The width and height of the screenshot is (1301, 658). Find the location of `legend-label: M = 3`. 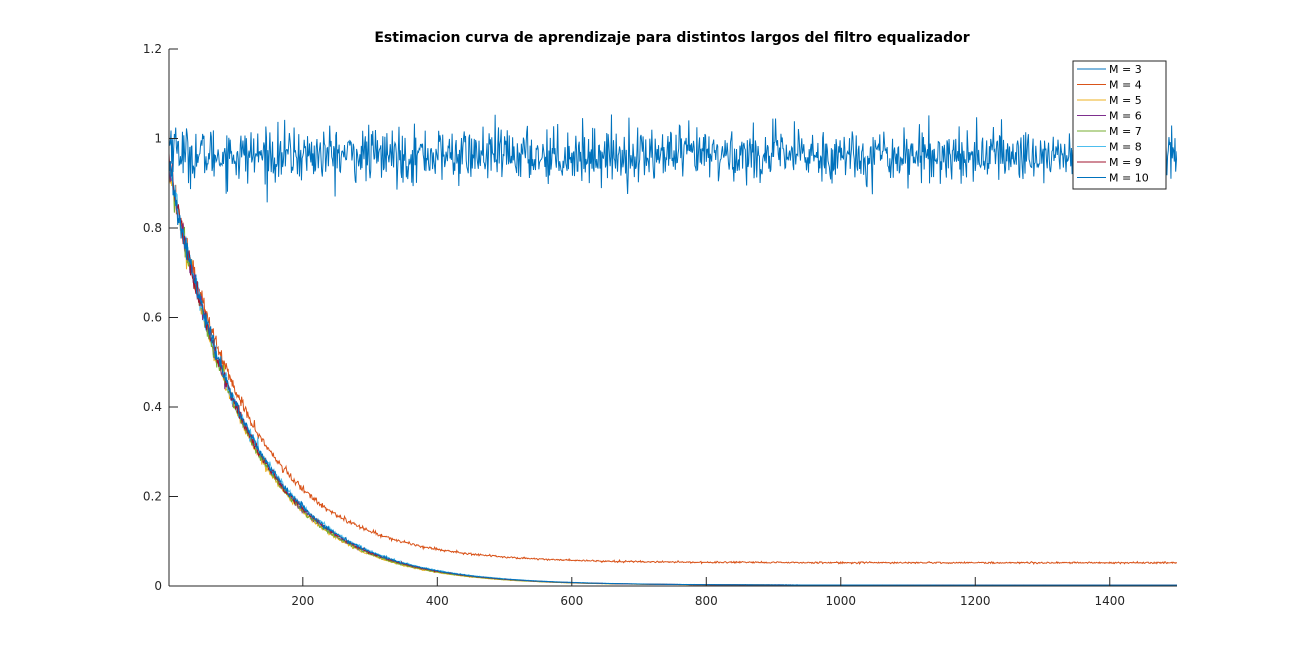

legend-label: M = 3 is located at coordinates (1125, 69).